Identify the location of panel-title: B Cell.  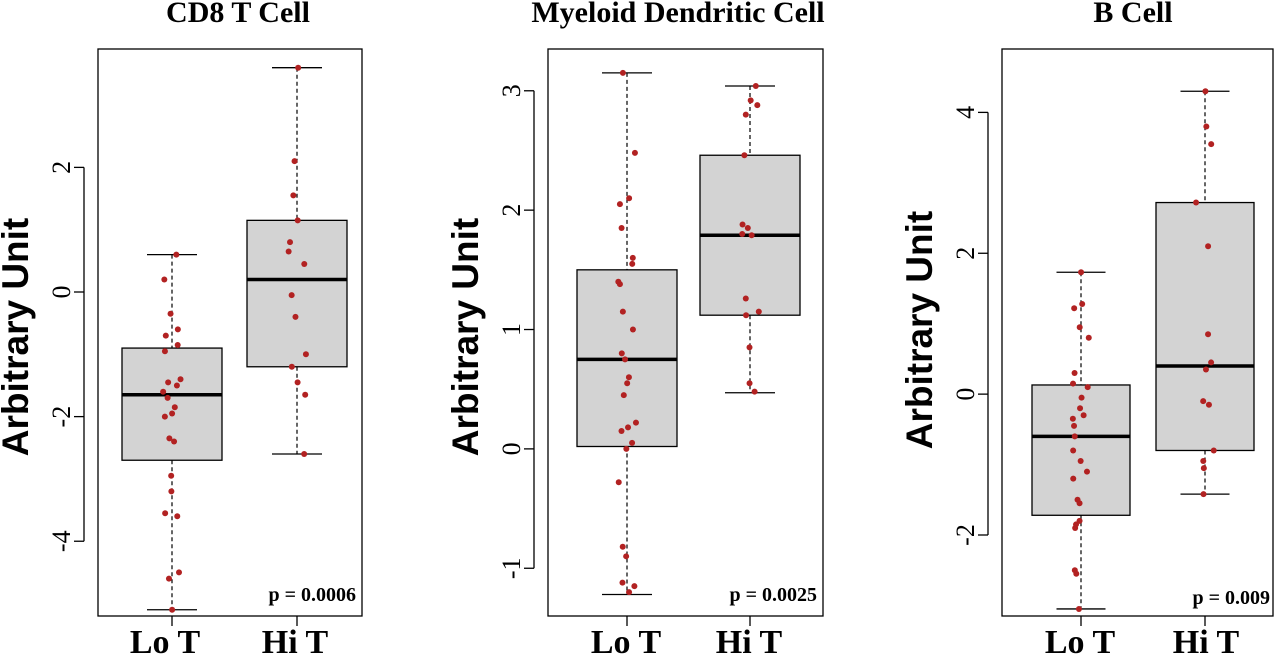
(1132, 14).